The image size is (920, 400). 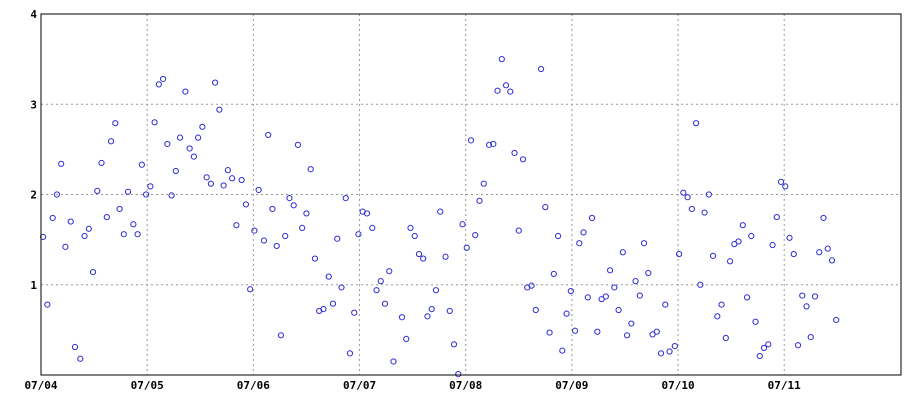 I want to click on x-tick-label: 07/06, so click(x=253, y=385).